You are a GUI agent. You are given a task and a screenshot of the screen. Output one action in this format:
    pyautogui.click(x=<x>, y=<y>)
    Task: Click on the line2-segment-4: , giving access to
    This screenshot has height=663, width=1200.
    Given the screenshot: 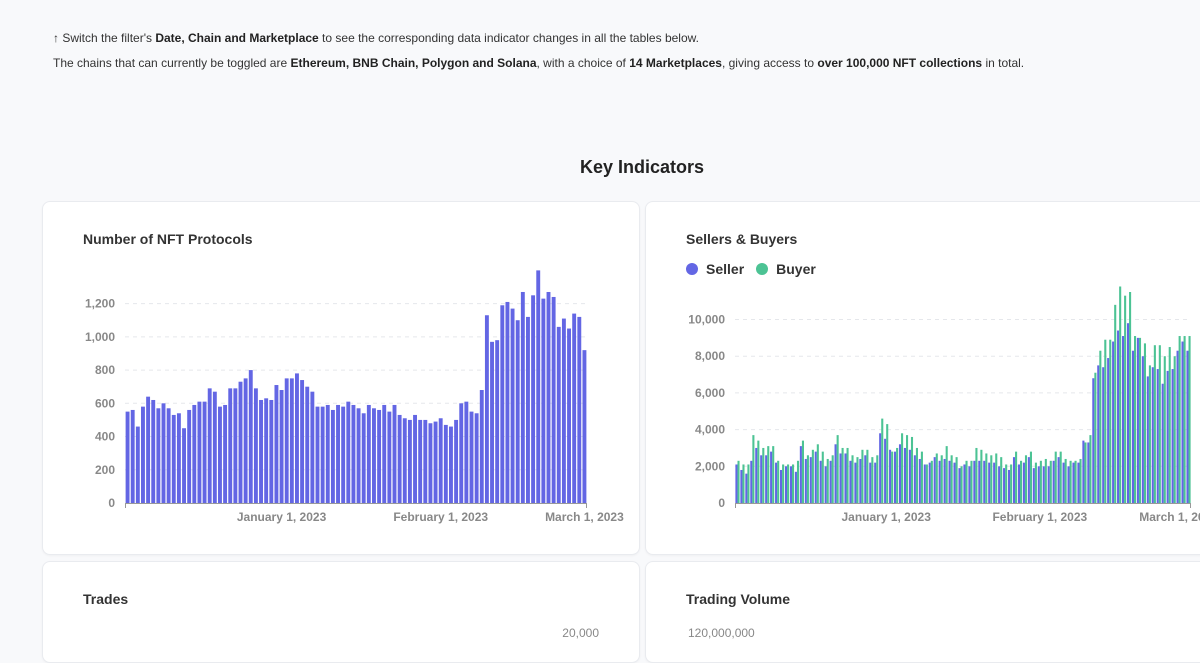 What is the action you would take?
    pyautogui.click(x=769, y=63)
    